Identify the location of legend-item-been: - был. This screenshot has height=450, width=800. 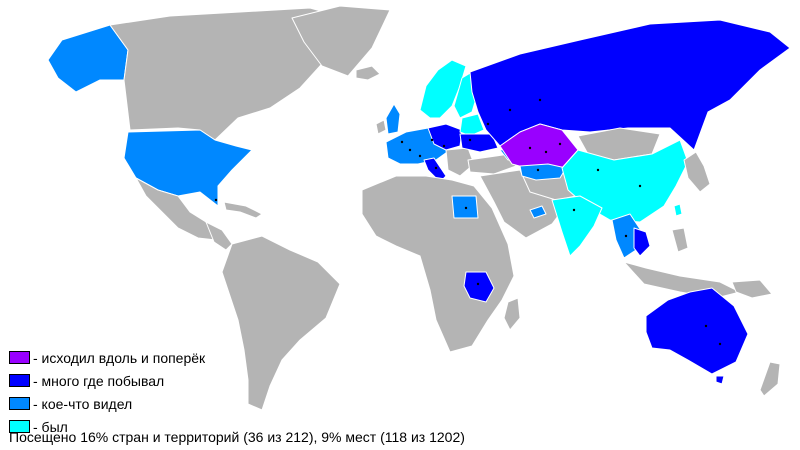
(107, 426).